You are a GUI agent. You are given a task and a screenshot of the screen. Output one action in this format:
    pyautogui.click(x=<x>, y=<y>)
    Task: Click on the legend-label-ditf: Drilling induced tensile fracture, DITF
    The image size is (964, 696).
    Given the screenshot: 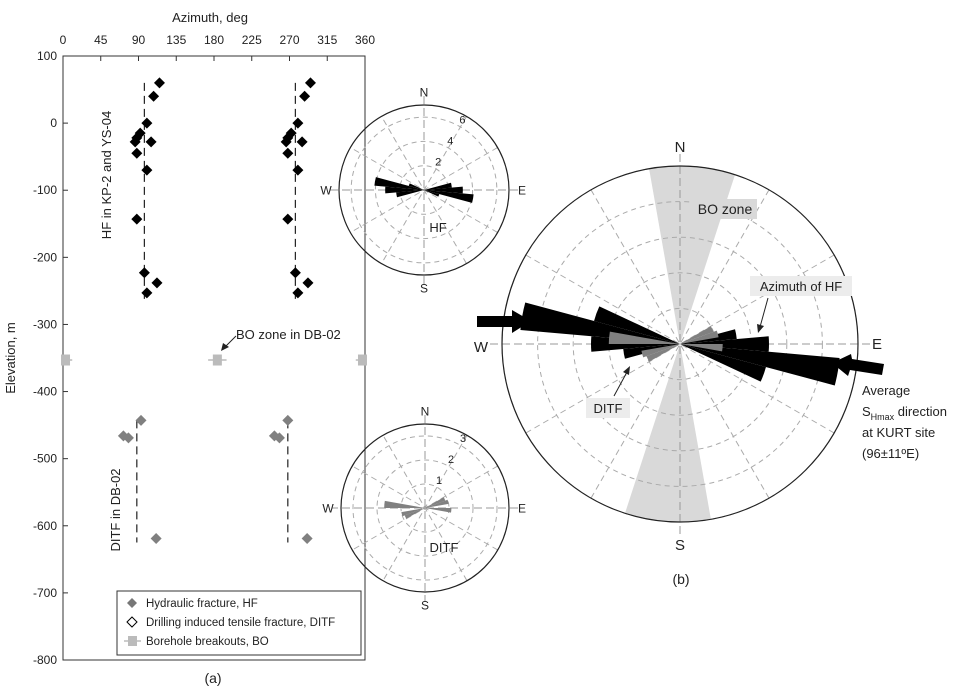 What is the action you would take?
    pyautogui.click(x=240, y=623)
    